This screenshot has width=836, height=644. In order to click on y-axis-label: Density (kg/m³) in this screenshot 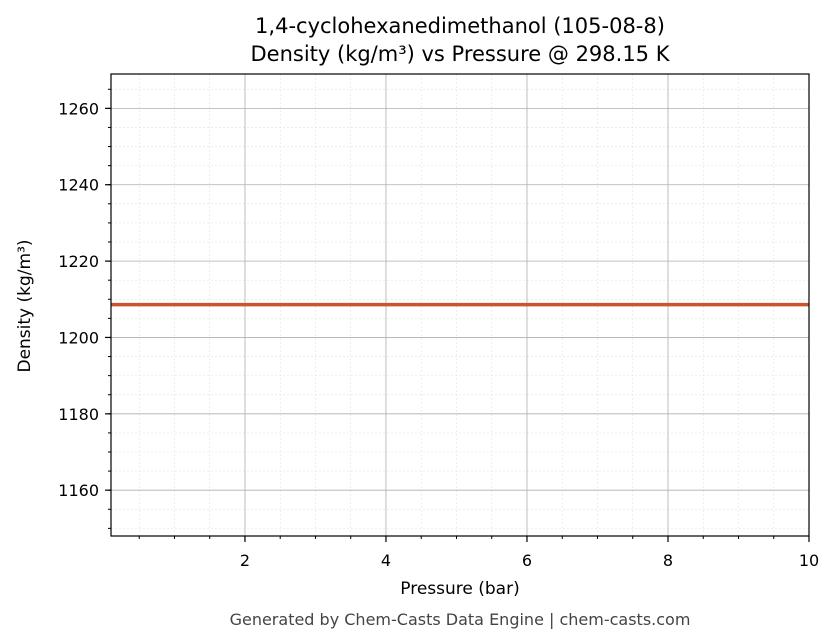, I will do `click(25, 305)`.